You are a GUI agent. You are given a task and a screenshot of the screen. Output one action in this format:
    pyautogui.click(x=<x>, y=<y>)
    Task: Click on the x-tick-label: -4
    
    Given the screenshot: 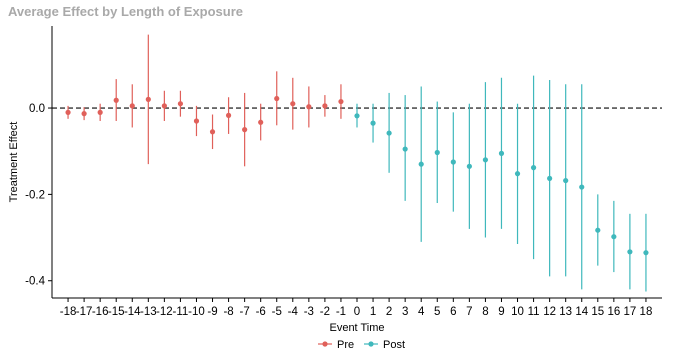 What is the action you would take?
    pyautogui.click(x=293, y=312)
    